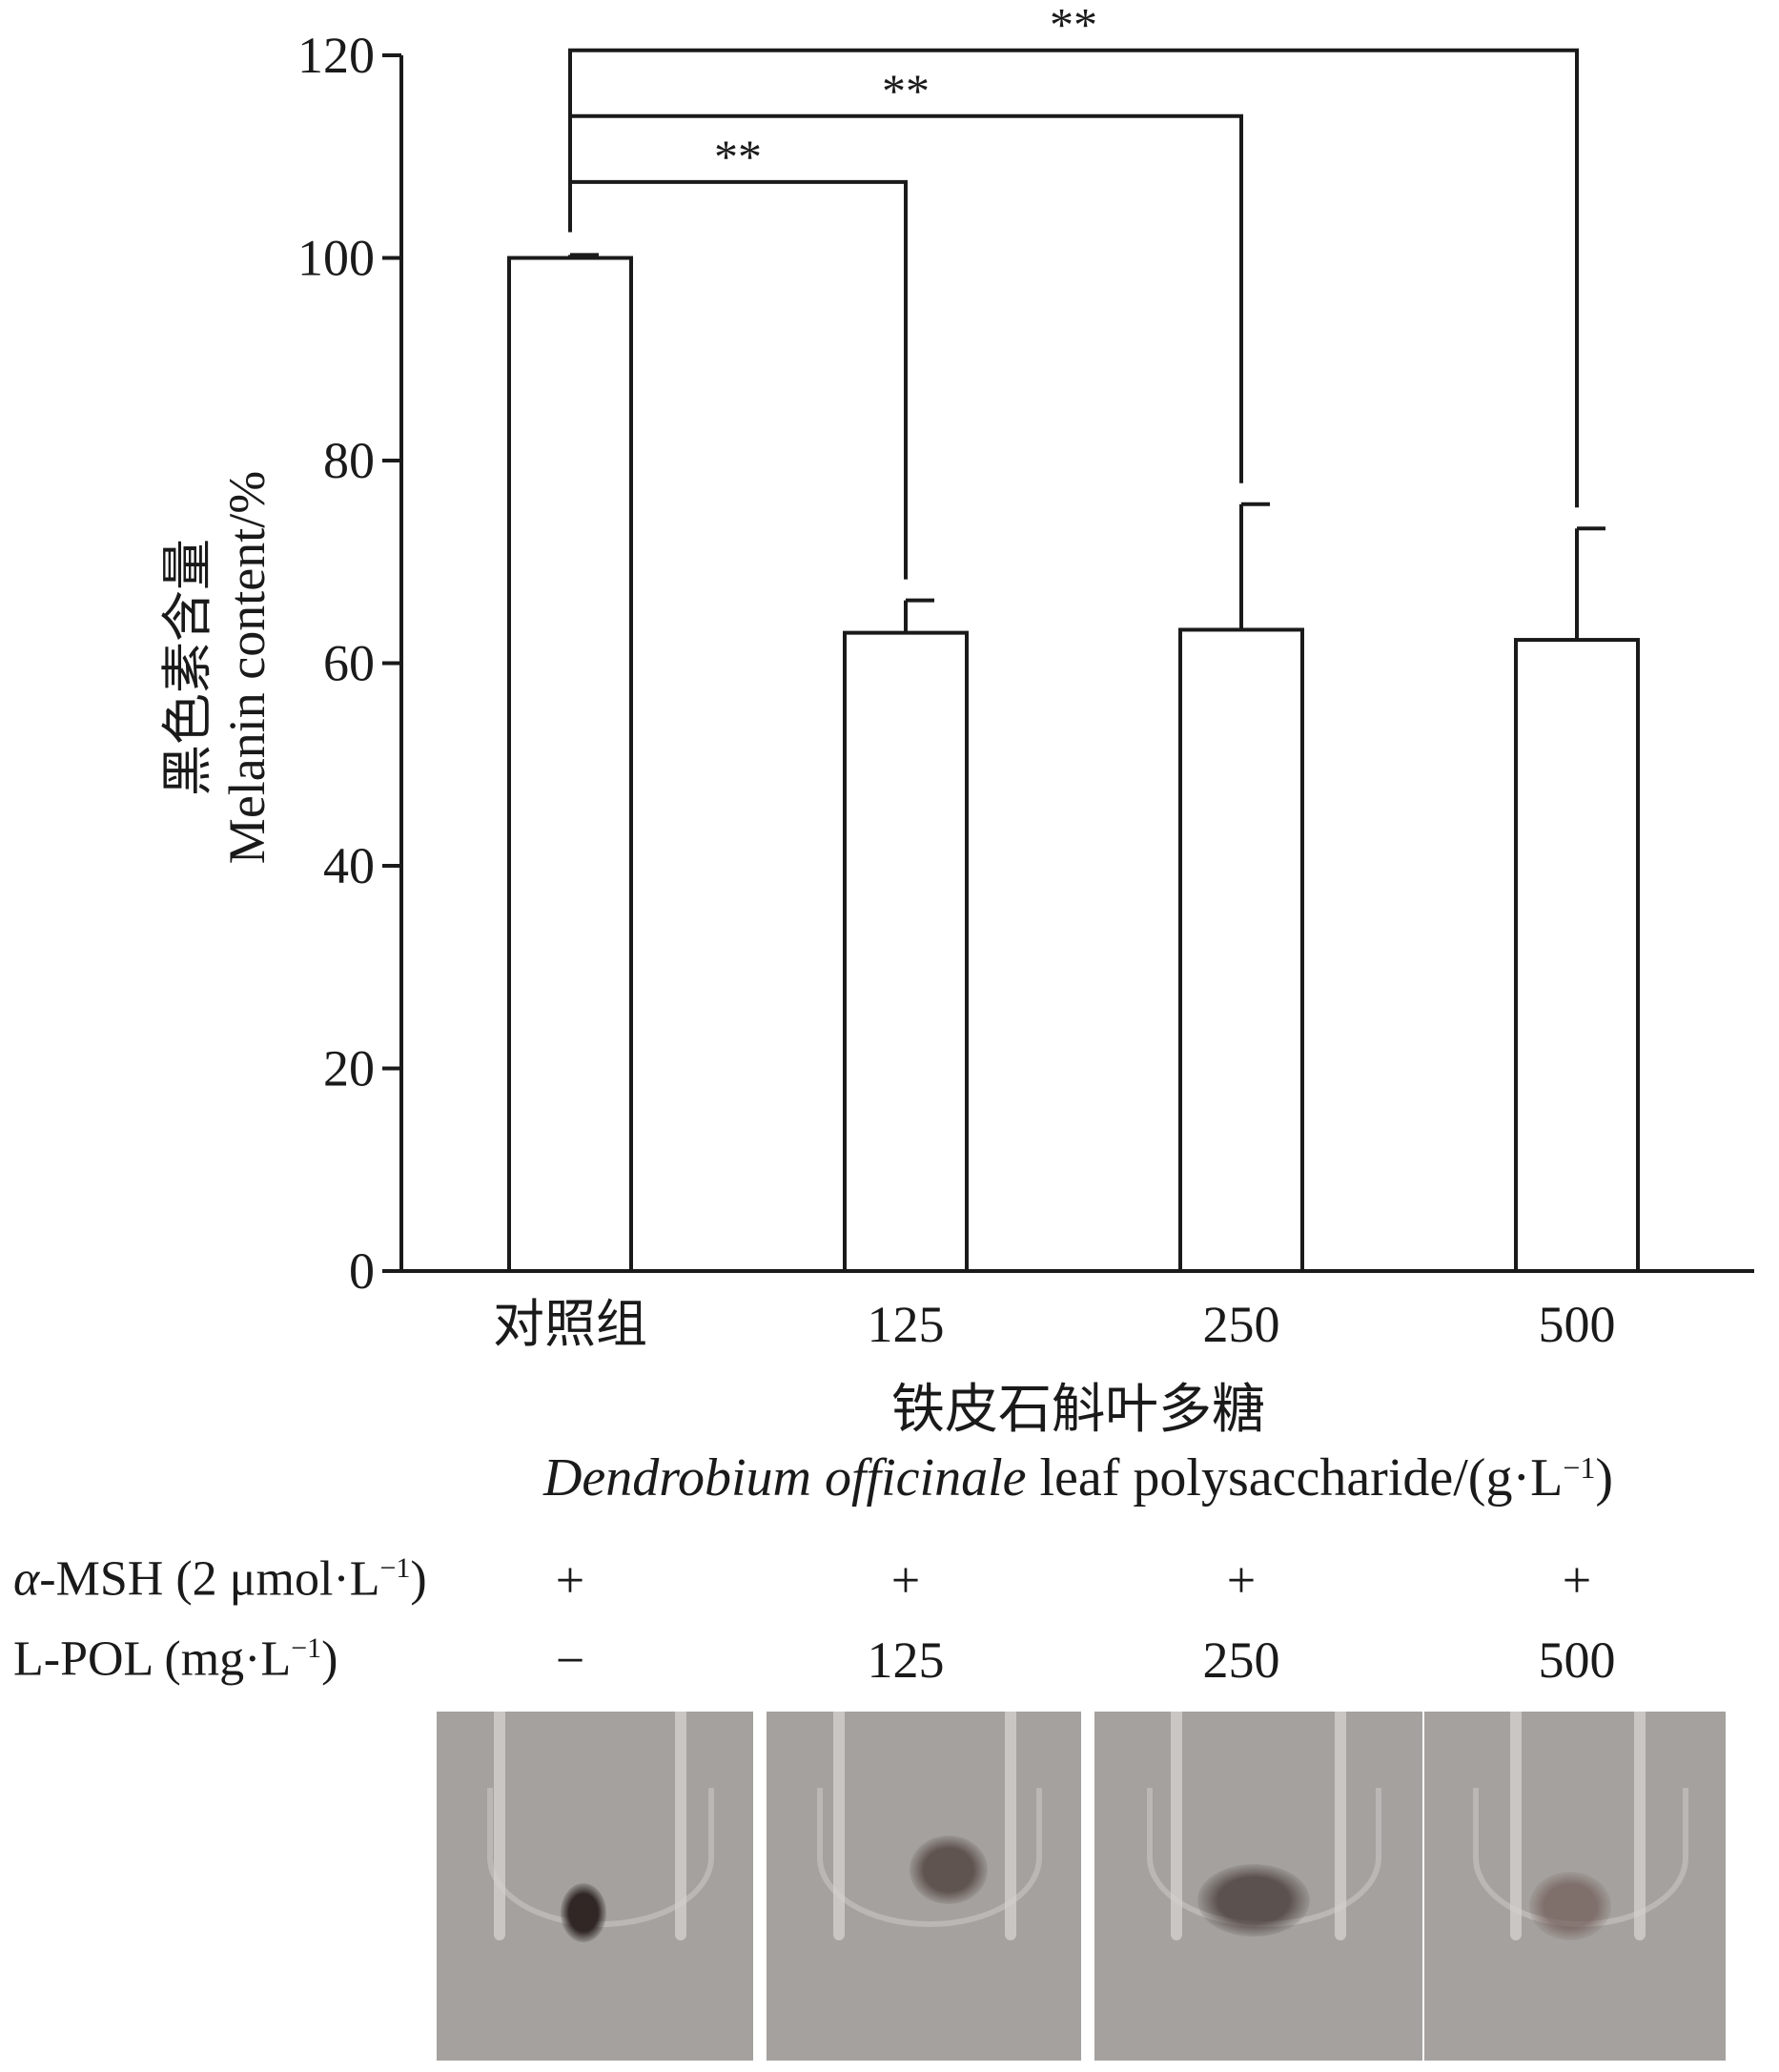 Image resolution: width=1779 pixels, height=2072 pixels. What do you see at coordinates (1241, 1325) in the screenshot?
I see `x-tick-label: 250` at bounding box center [1241, 1325].